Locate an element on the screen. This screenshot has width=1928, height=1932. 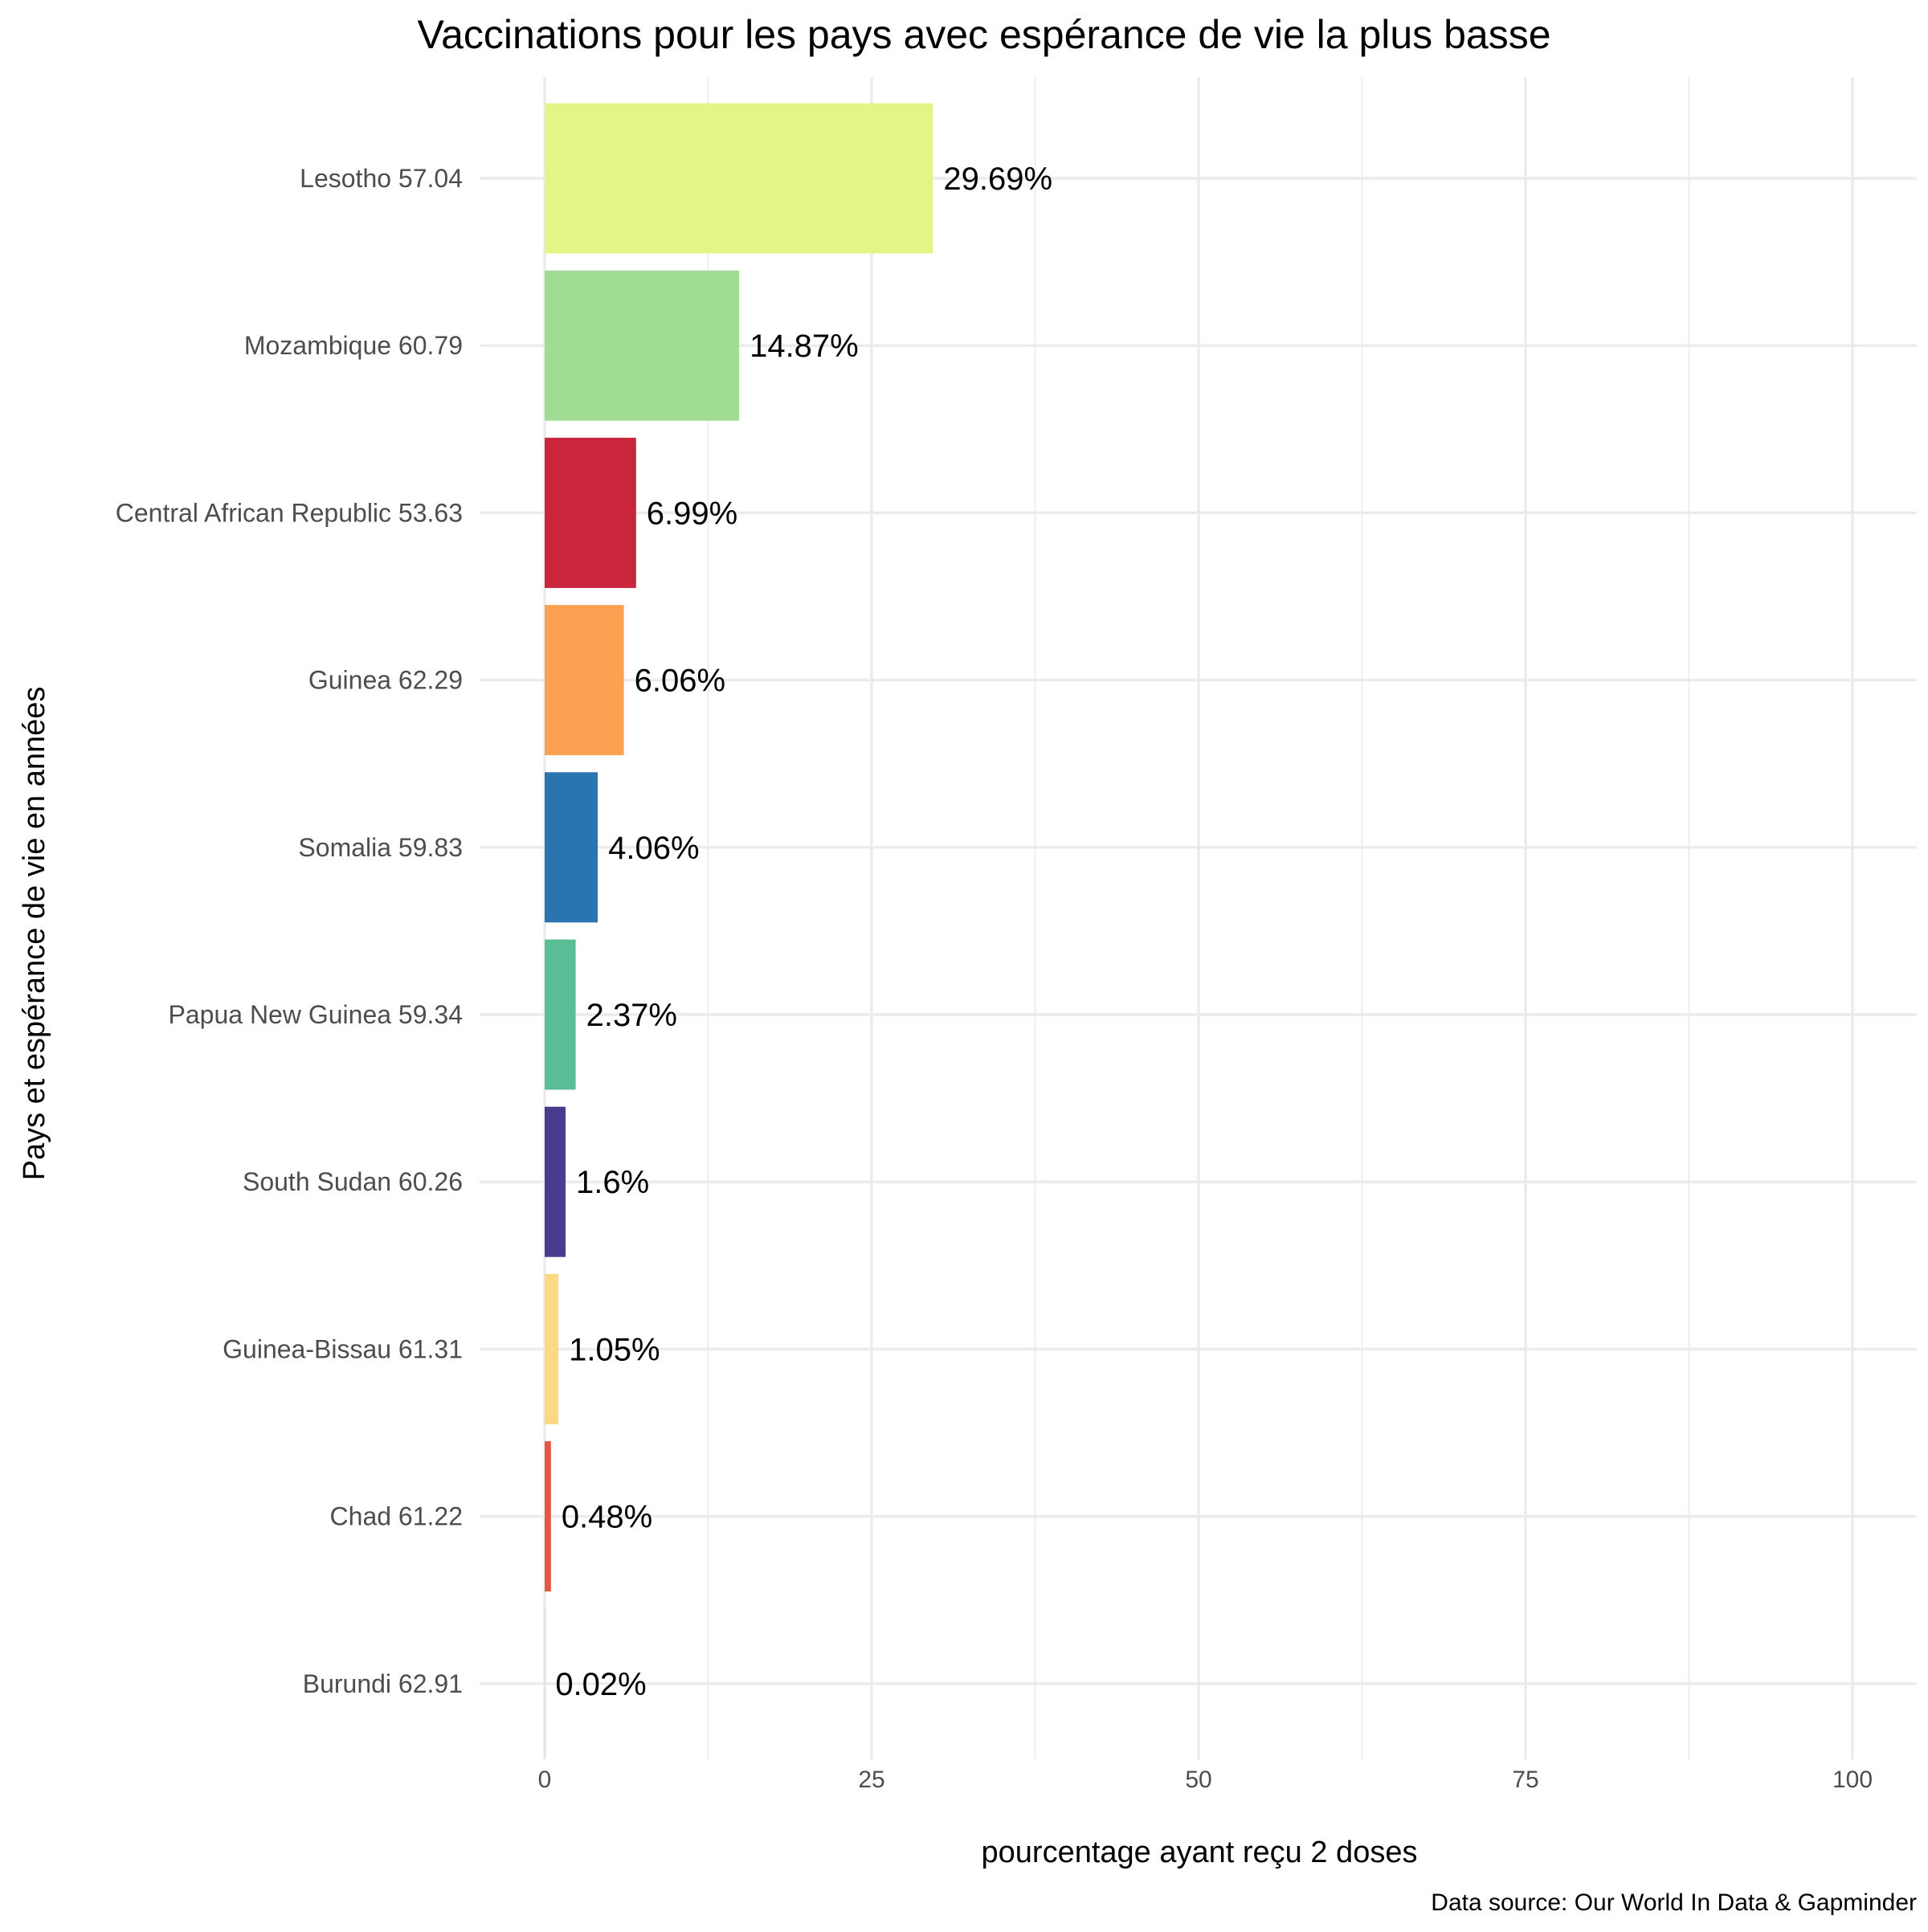
category-label: Papua New Guinea 59.34 is located at coordinates (316, 1015).